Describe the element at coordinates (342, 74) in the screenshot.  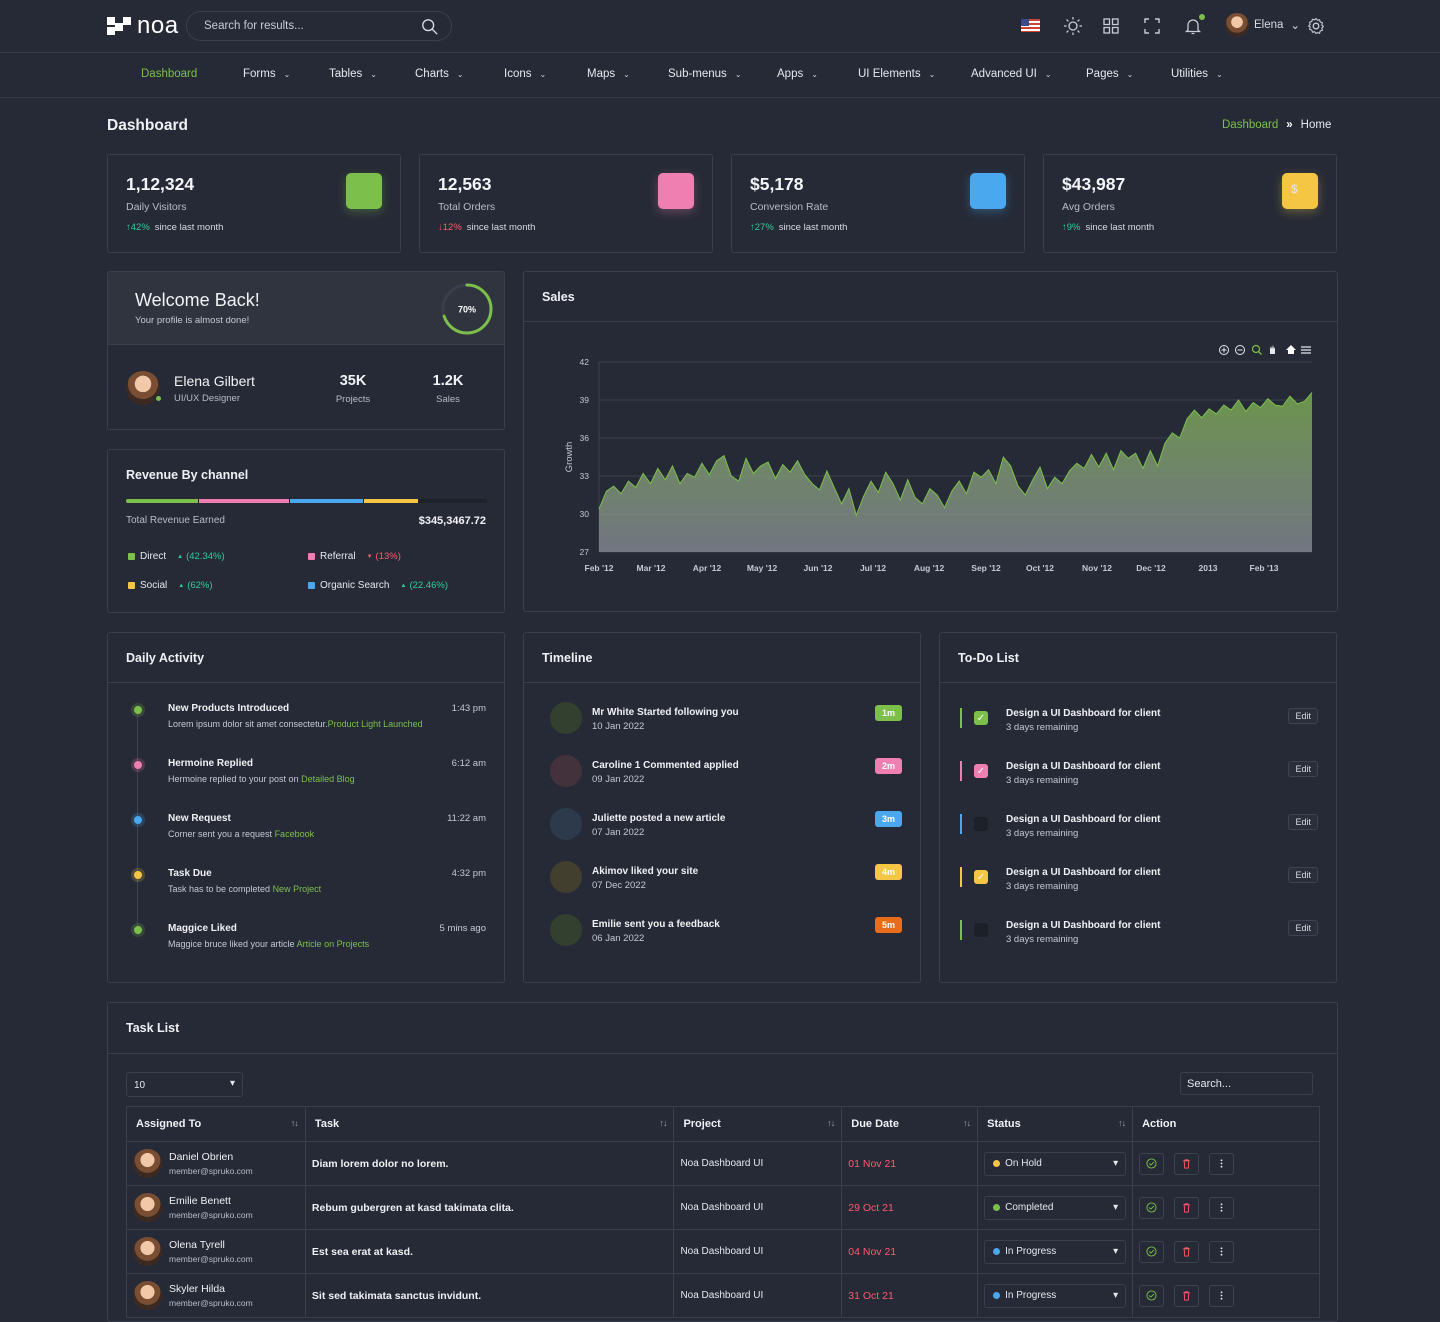
I see `nav-item-tables: Tables ⌄` at that location.